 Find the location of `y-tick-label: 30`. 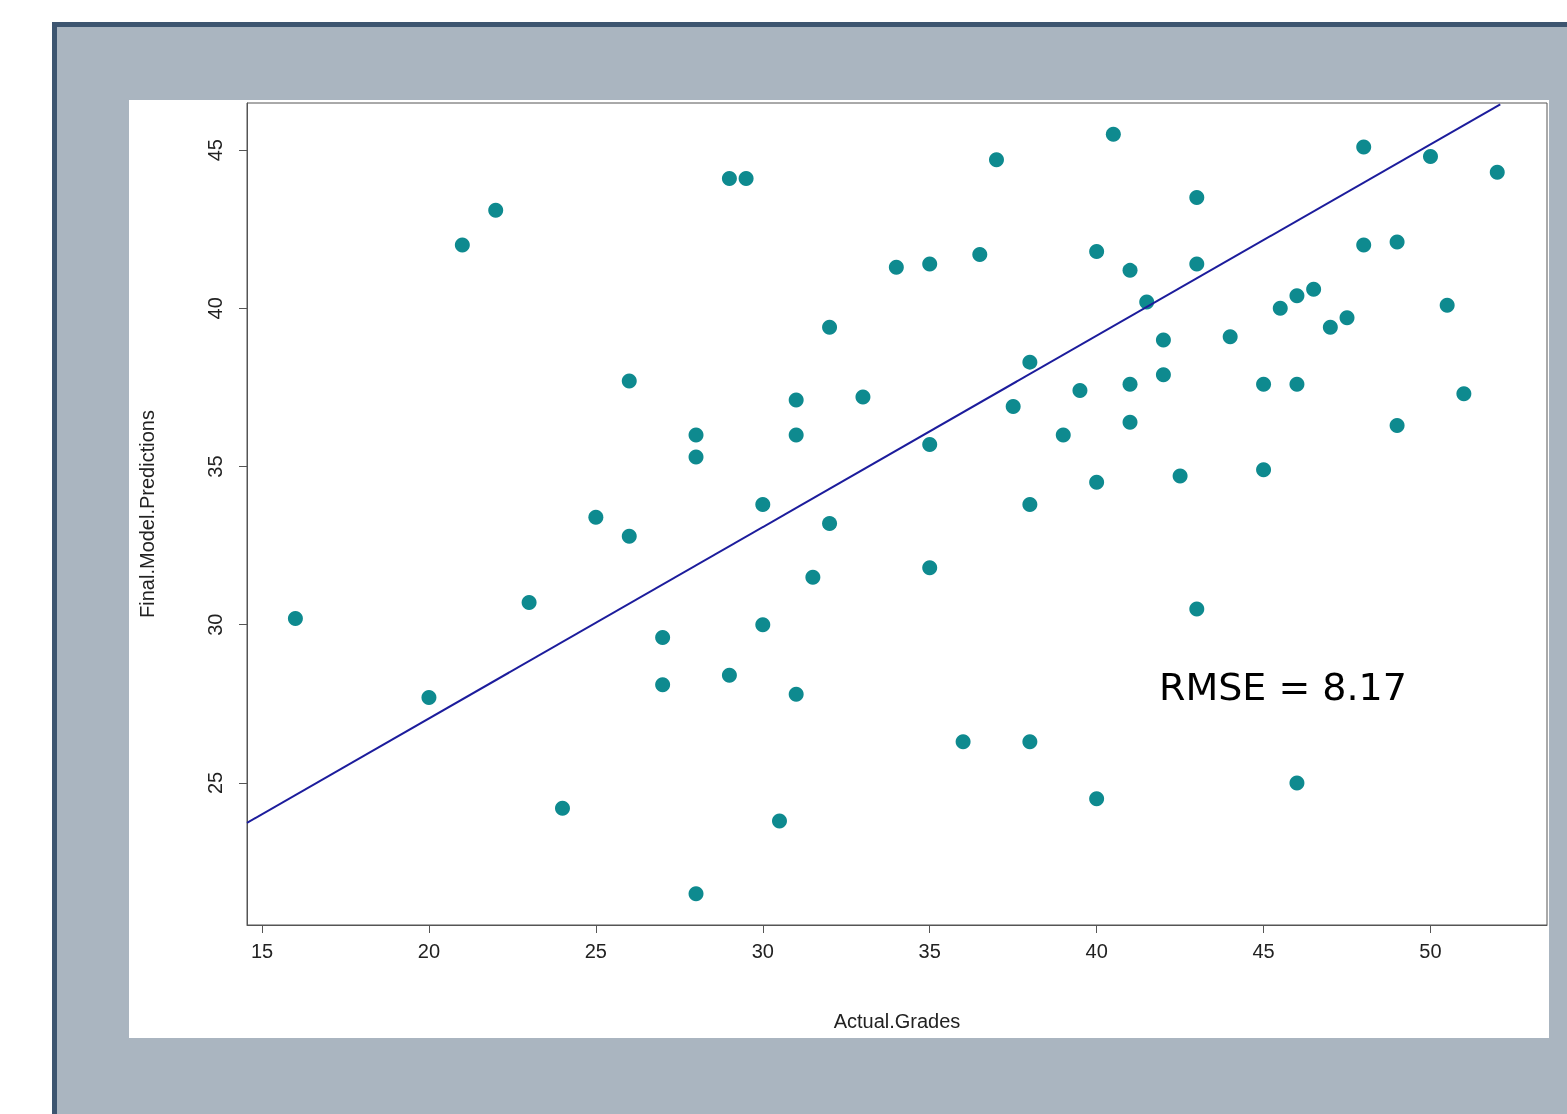

y-tick-label: 30 is located at coordinates (215, 624).